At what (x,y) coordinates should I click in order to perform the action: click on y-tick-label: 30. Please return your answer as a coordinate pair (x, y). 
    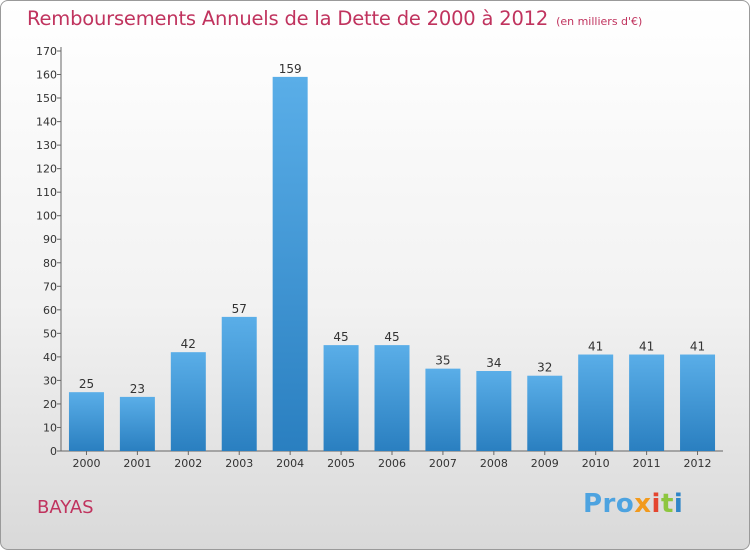
    Looking at the image, I should click on (50, 380).